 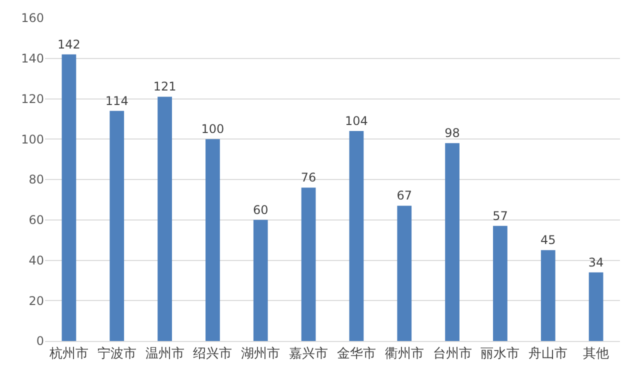 I want to click on y-tick-label: 0, so click(x=40, y=341).